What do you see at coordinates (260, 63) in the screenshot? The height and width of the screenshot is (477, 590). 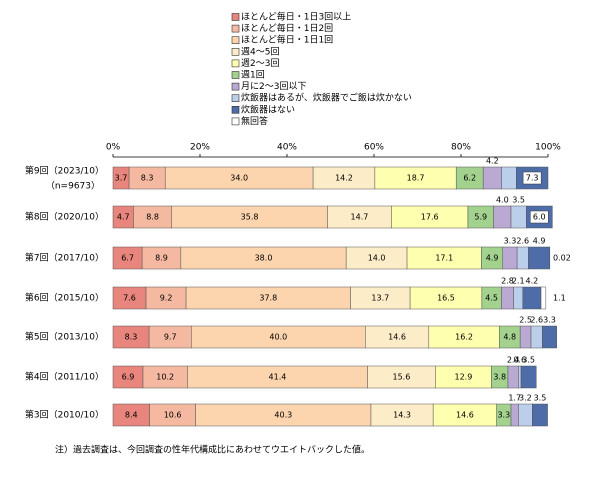 I see `legend-label: 週2～3回` at bounding box center [260, 63].